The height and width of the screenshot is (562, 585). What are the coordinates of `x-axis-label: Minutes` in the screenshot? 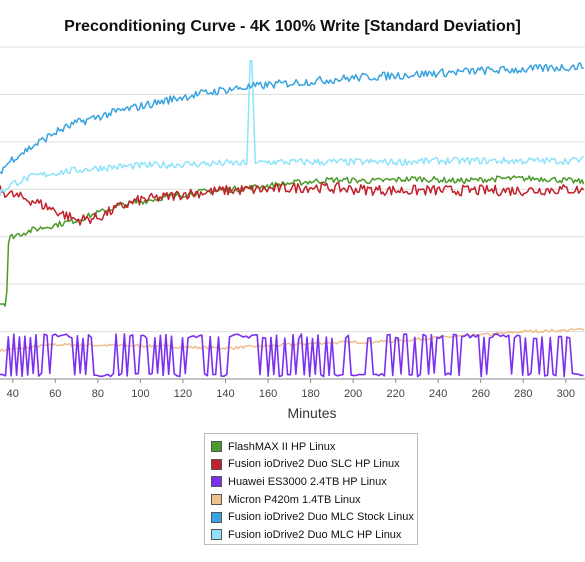 It's located at (311, 413).